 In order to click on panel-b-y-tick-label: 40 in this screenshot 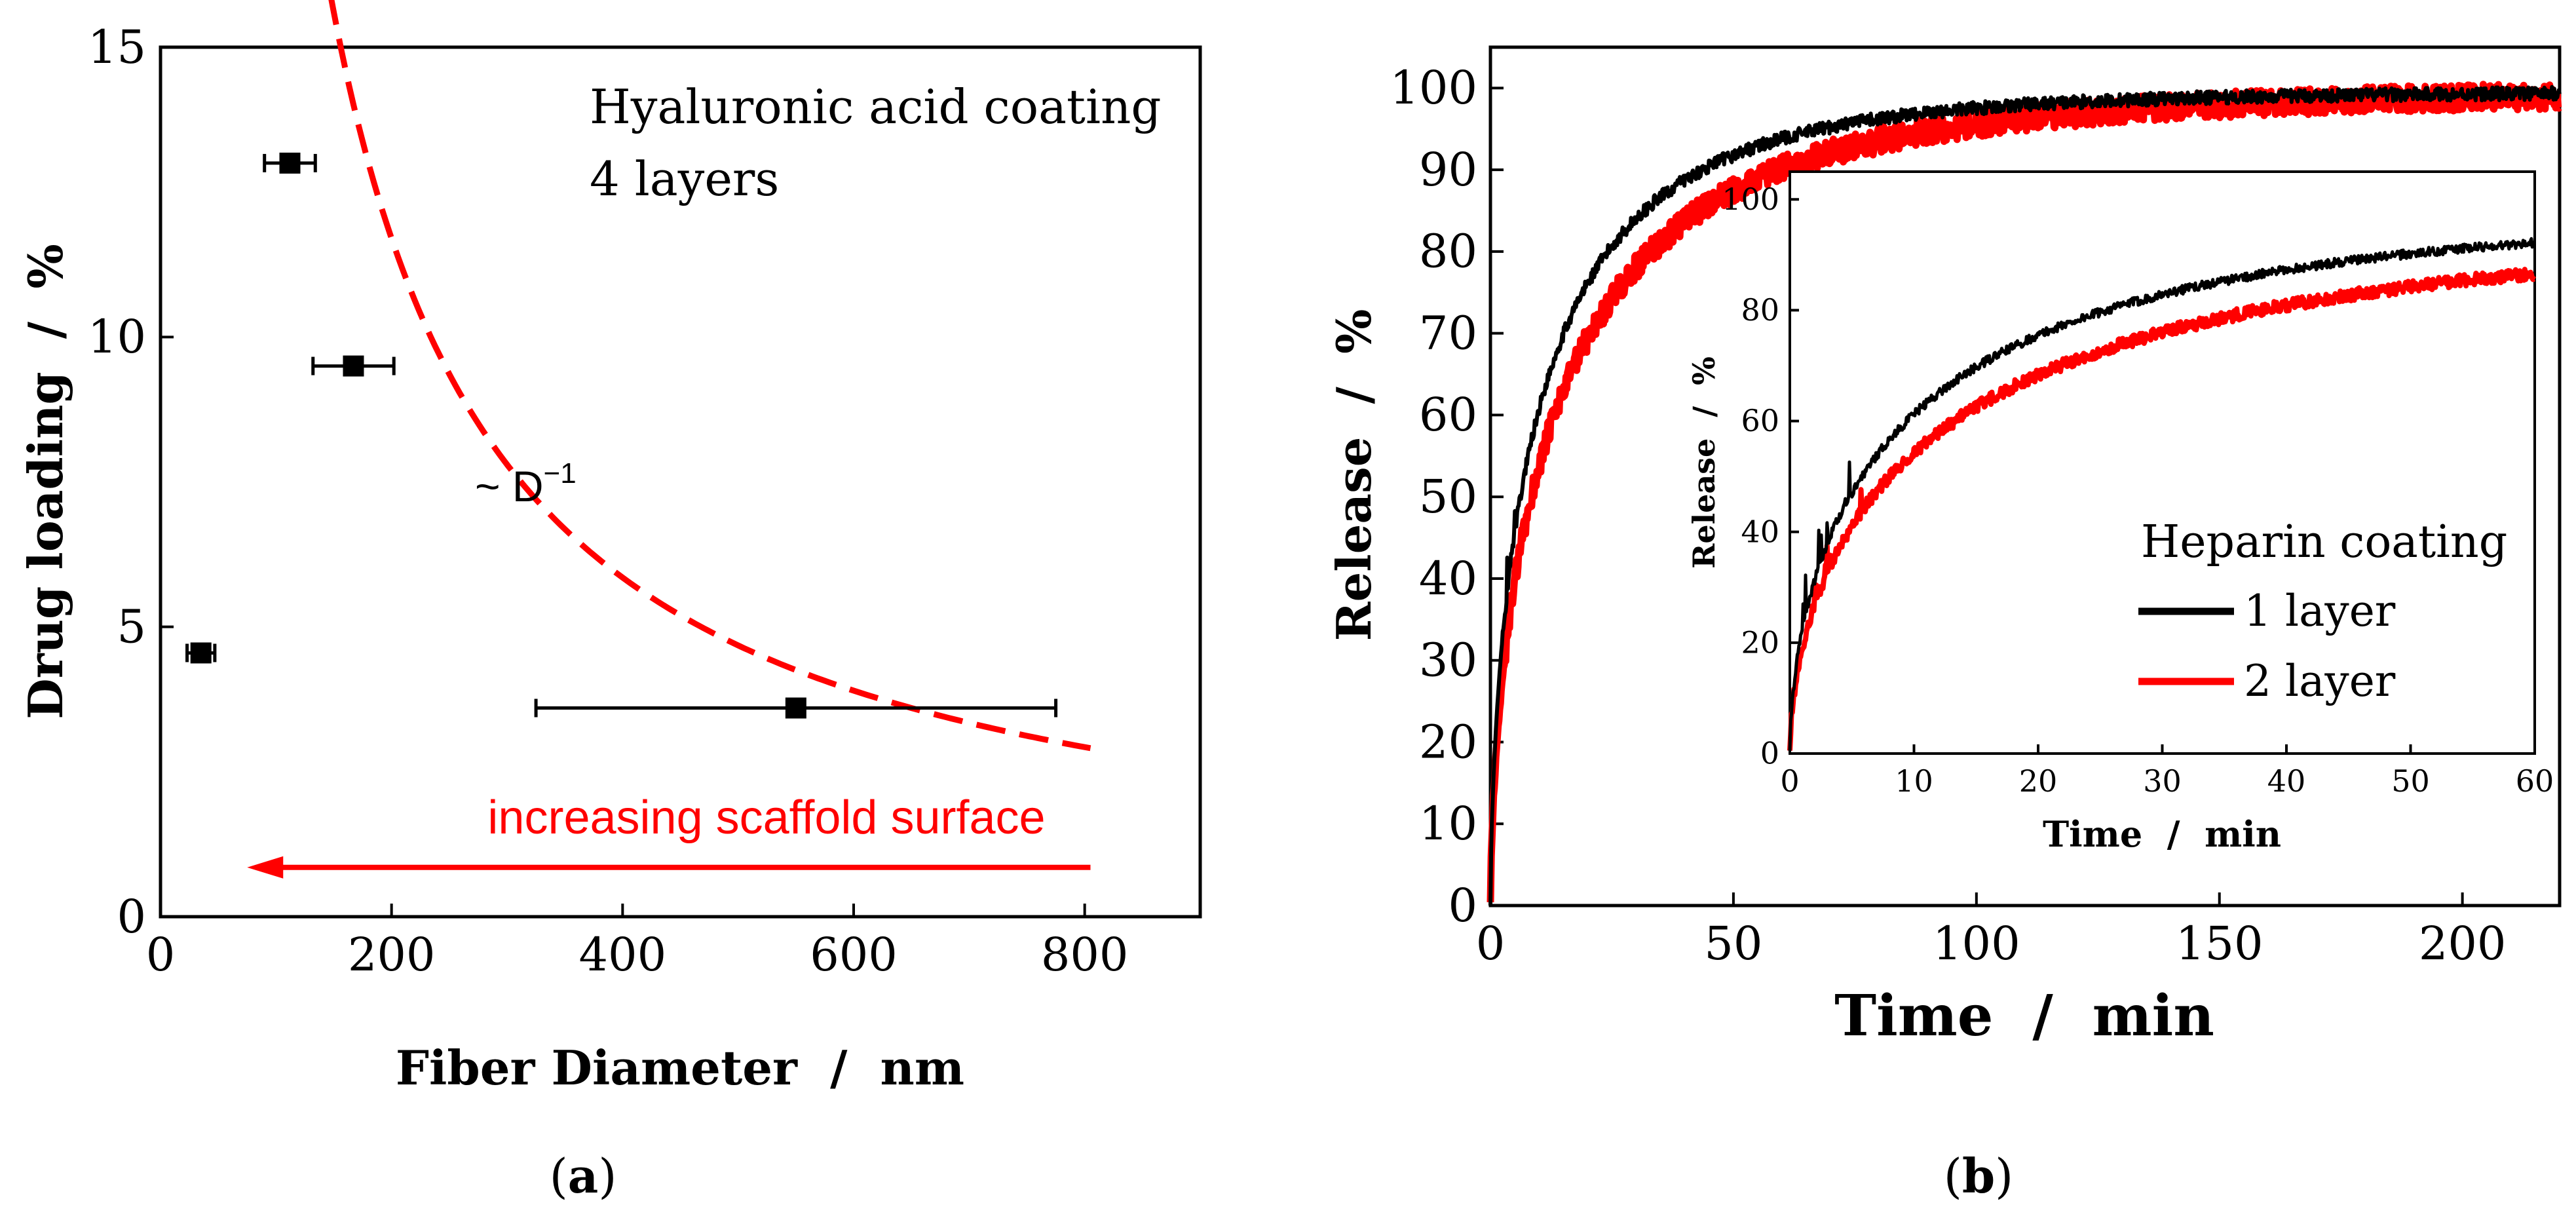, I will do `click(1448, 578)`.